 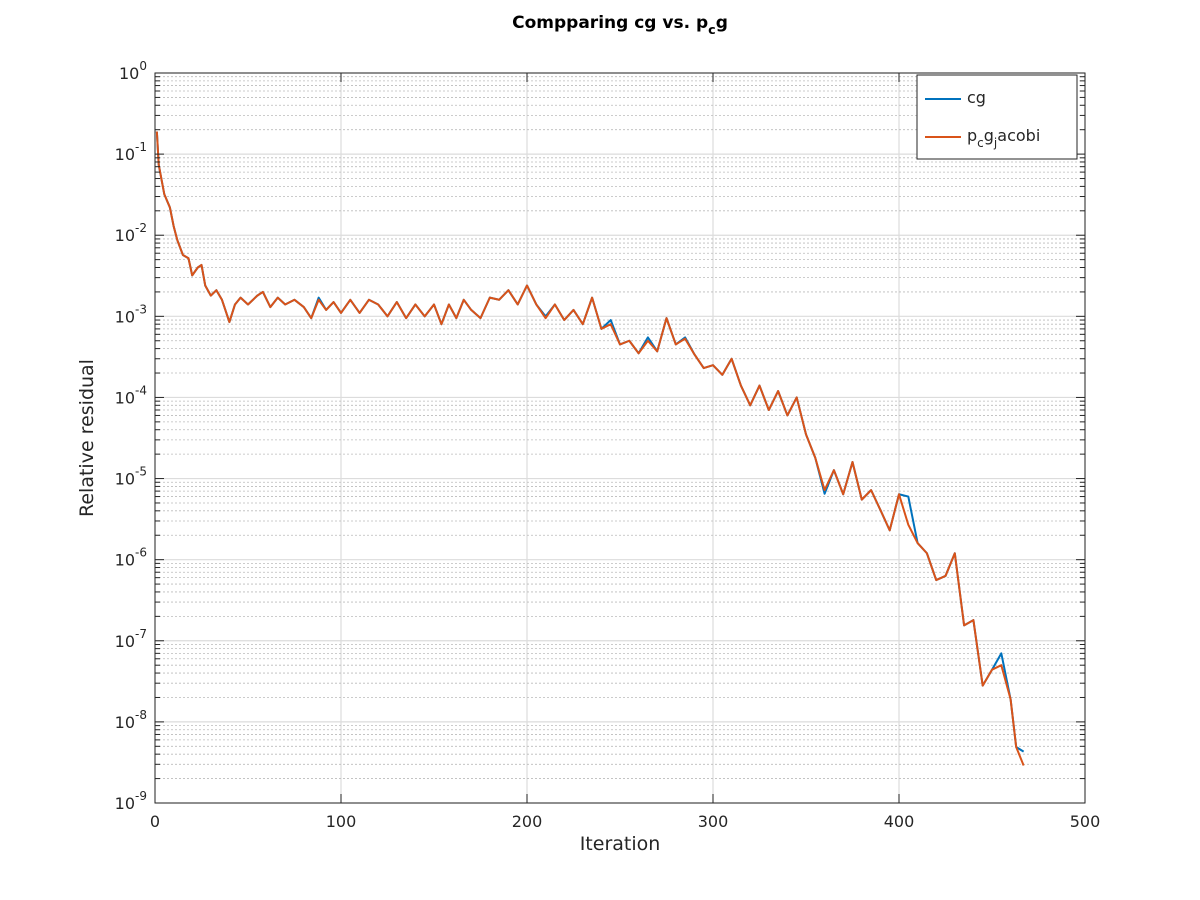 I want to click on y-tick-label: 10⁻⁶, so click(x=131, y=558).